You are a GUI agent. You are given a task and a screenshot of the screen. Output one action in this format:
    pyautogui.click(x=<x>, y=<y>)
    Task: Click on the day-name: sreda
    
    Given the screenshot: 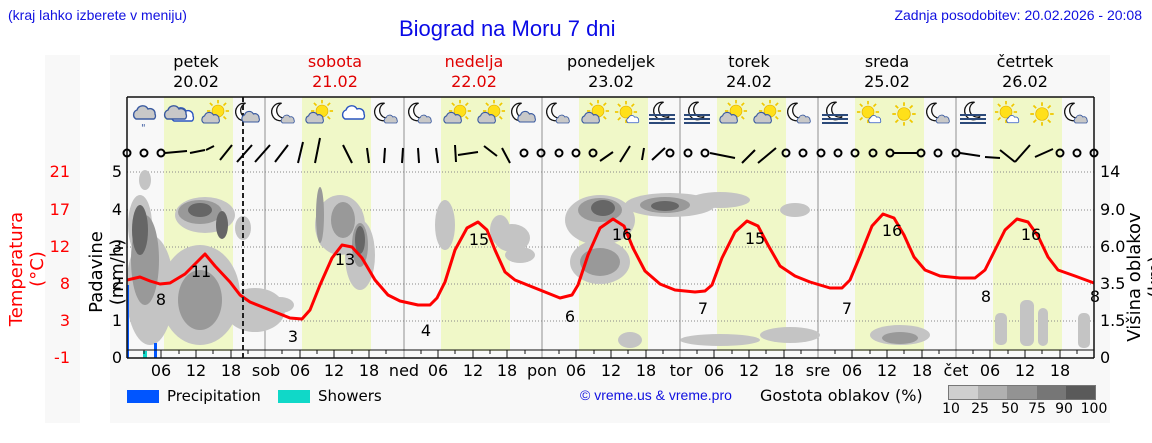 What is the action you would take?
    pyautogui.click(x=887, y=61)
    